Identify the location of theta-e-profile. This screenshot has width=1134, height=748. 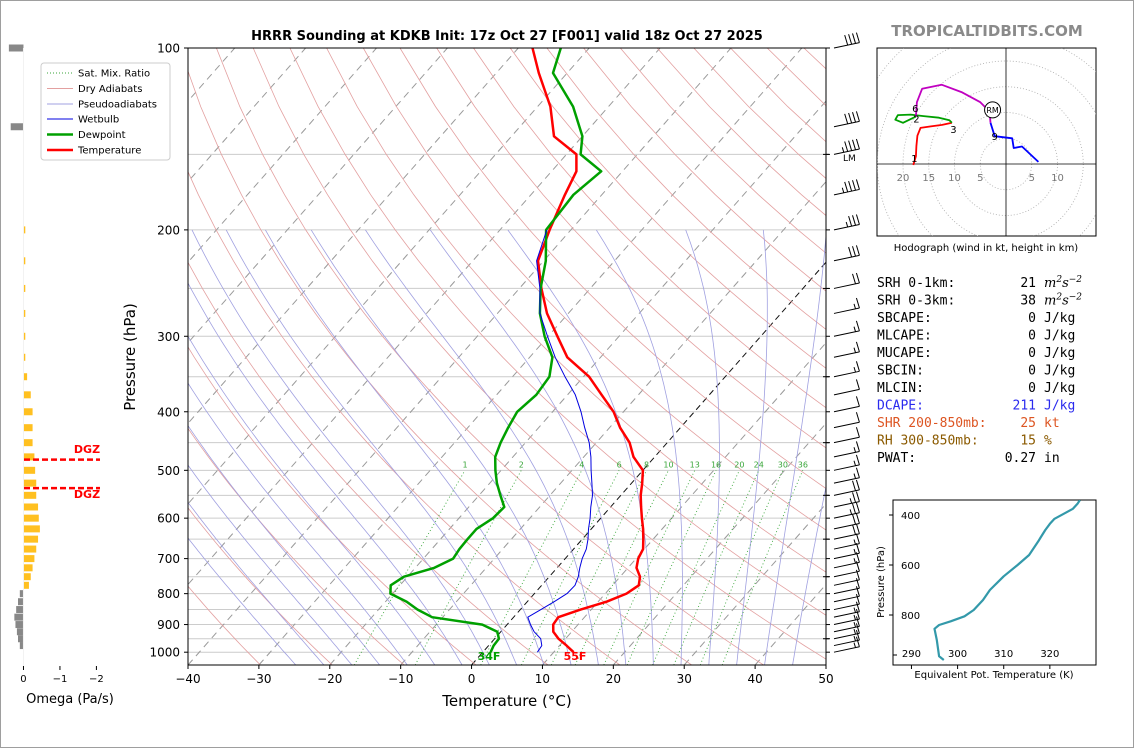
(1007, 580).